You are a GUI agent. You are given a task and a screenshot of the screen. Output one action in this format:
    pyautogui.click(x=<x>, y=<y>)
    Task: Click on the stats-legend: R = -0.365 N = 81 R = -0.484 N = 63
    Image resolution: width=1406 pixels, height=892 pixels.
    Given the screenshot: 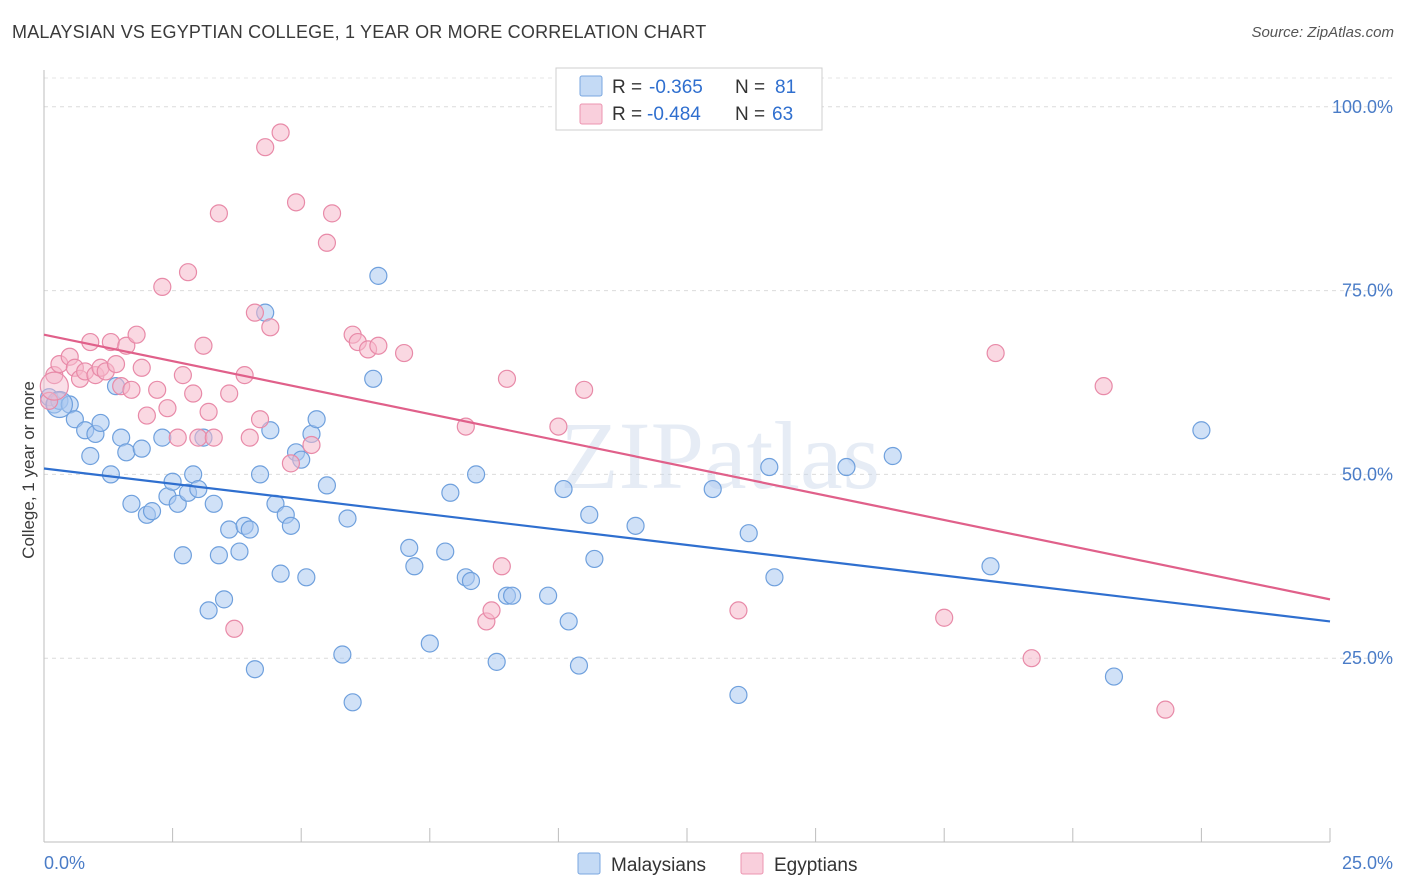 What is the action you would take?
    pyautogui.click(x=689, y=99)
    